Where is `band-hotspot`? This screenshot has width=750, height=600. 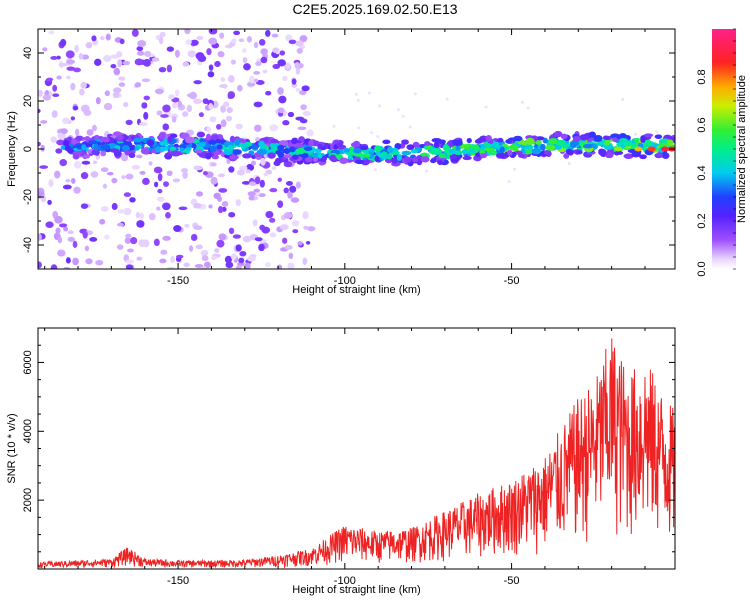 band-hotspot is located at coordinates (638, 149).